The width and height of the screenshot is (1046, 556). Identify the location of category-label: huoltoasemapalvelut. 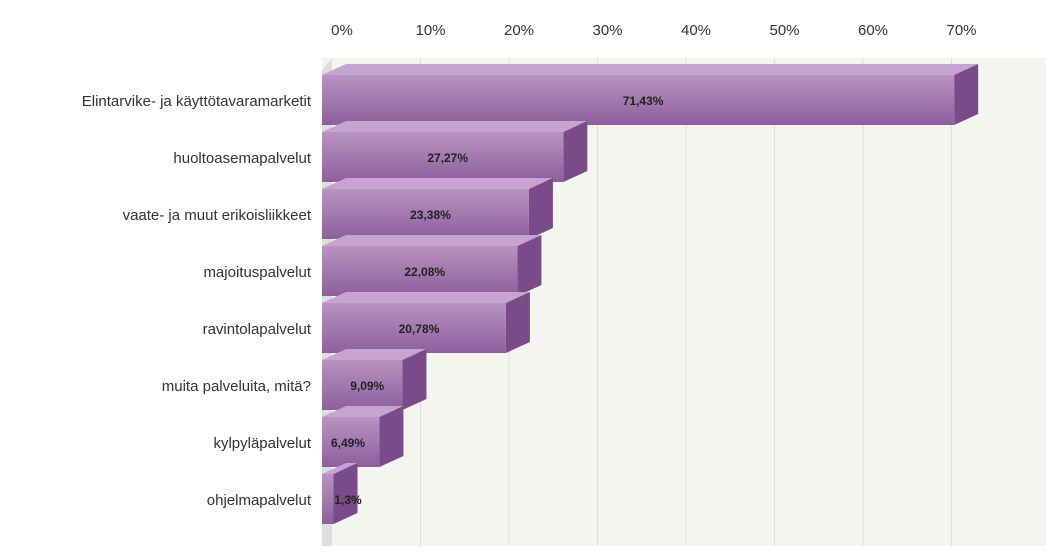
(242, 158).